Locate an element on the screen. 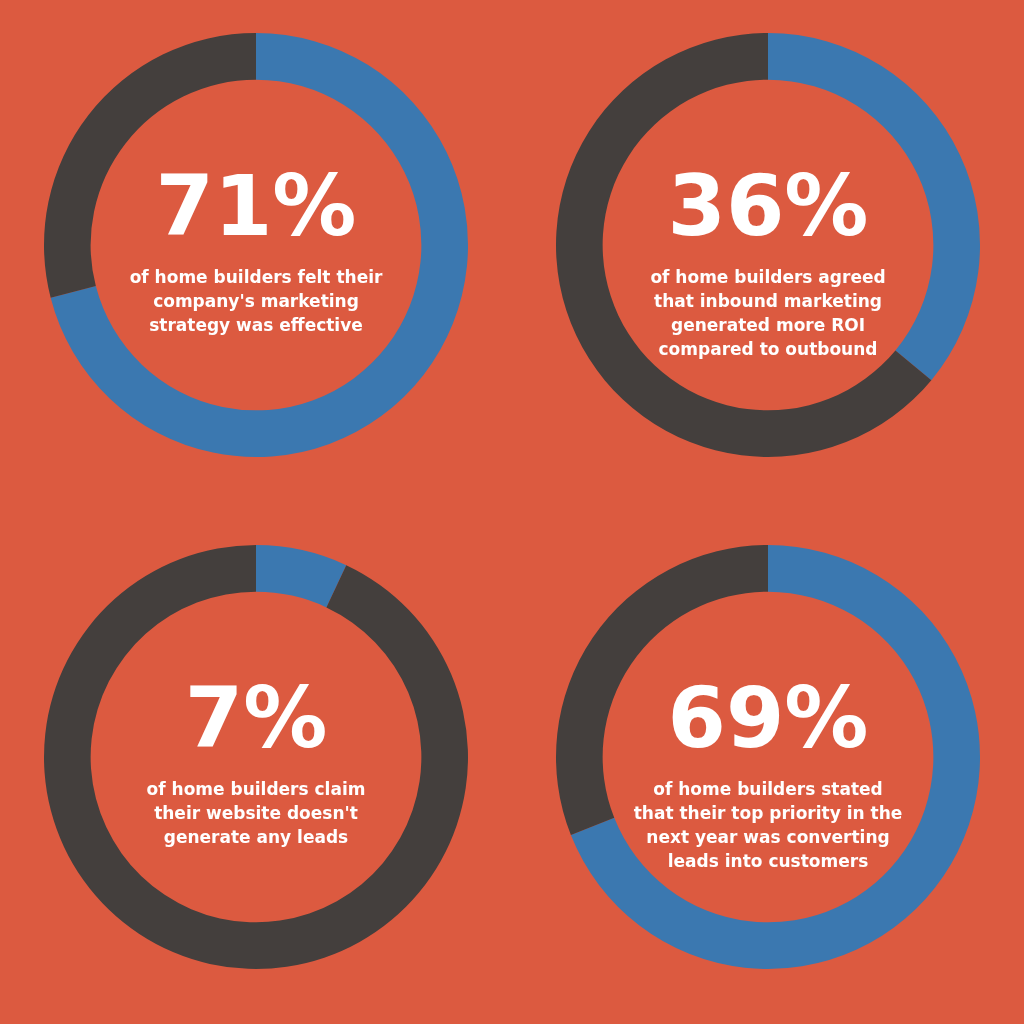 The image size is (1024, 1024). text: of home builders agreed that inbound marketing generated more ROI compared to outbound is located at coordinates (768, 313).